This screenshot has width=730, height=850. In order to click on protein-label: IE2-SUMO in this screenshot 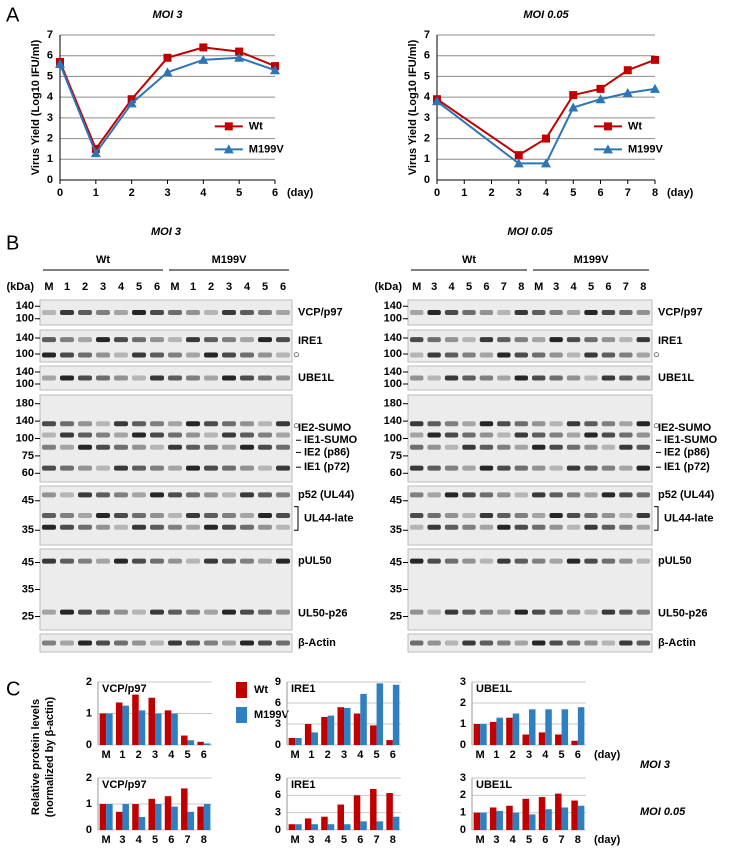, I will do `click(685, 428)`.